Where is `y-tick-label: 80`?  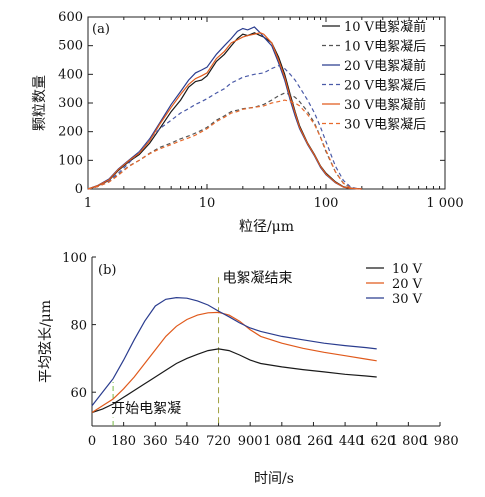
y-tick-label: 80 is located at coordinates (78, 326).